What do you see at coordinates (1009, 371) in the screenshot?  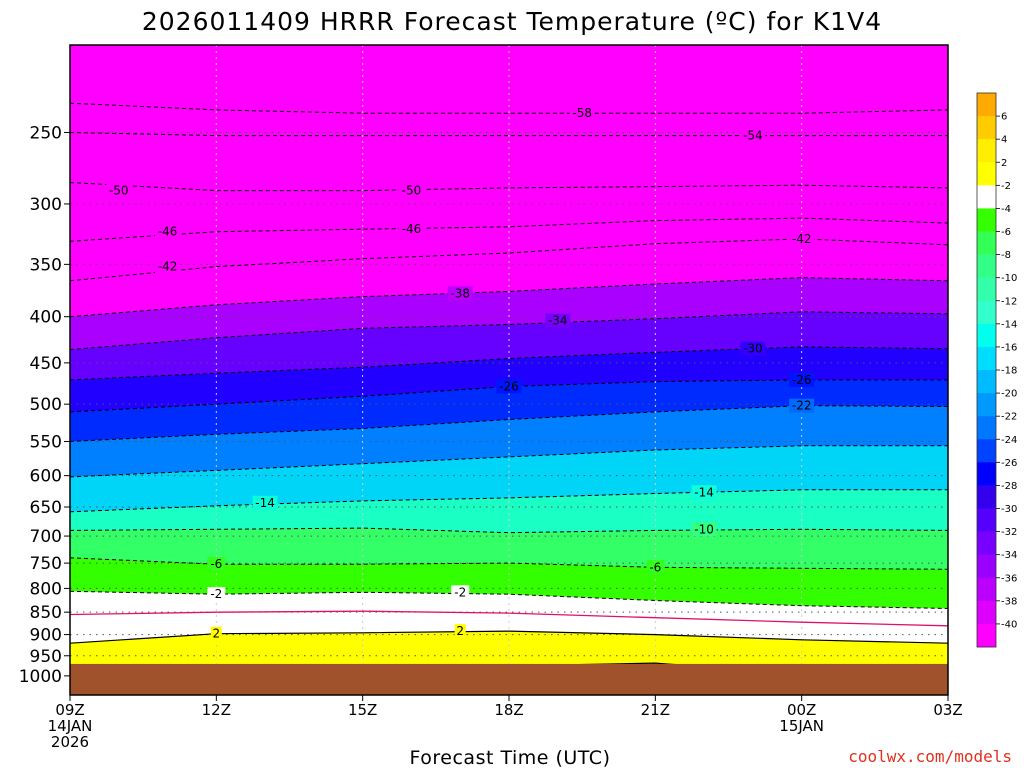 I see `colorbar-label: -18` at bounding box center [1009, 371].